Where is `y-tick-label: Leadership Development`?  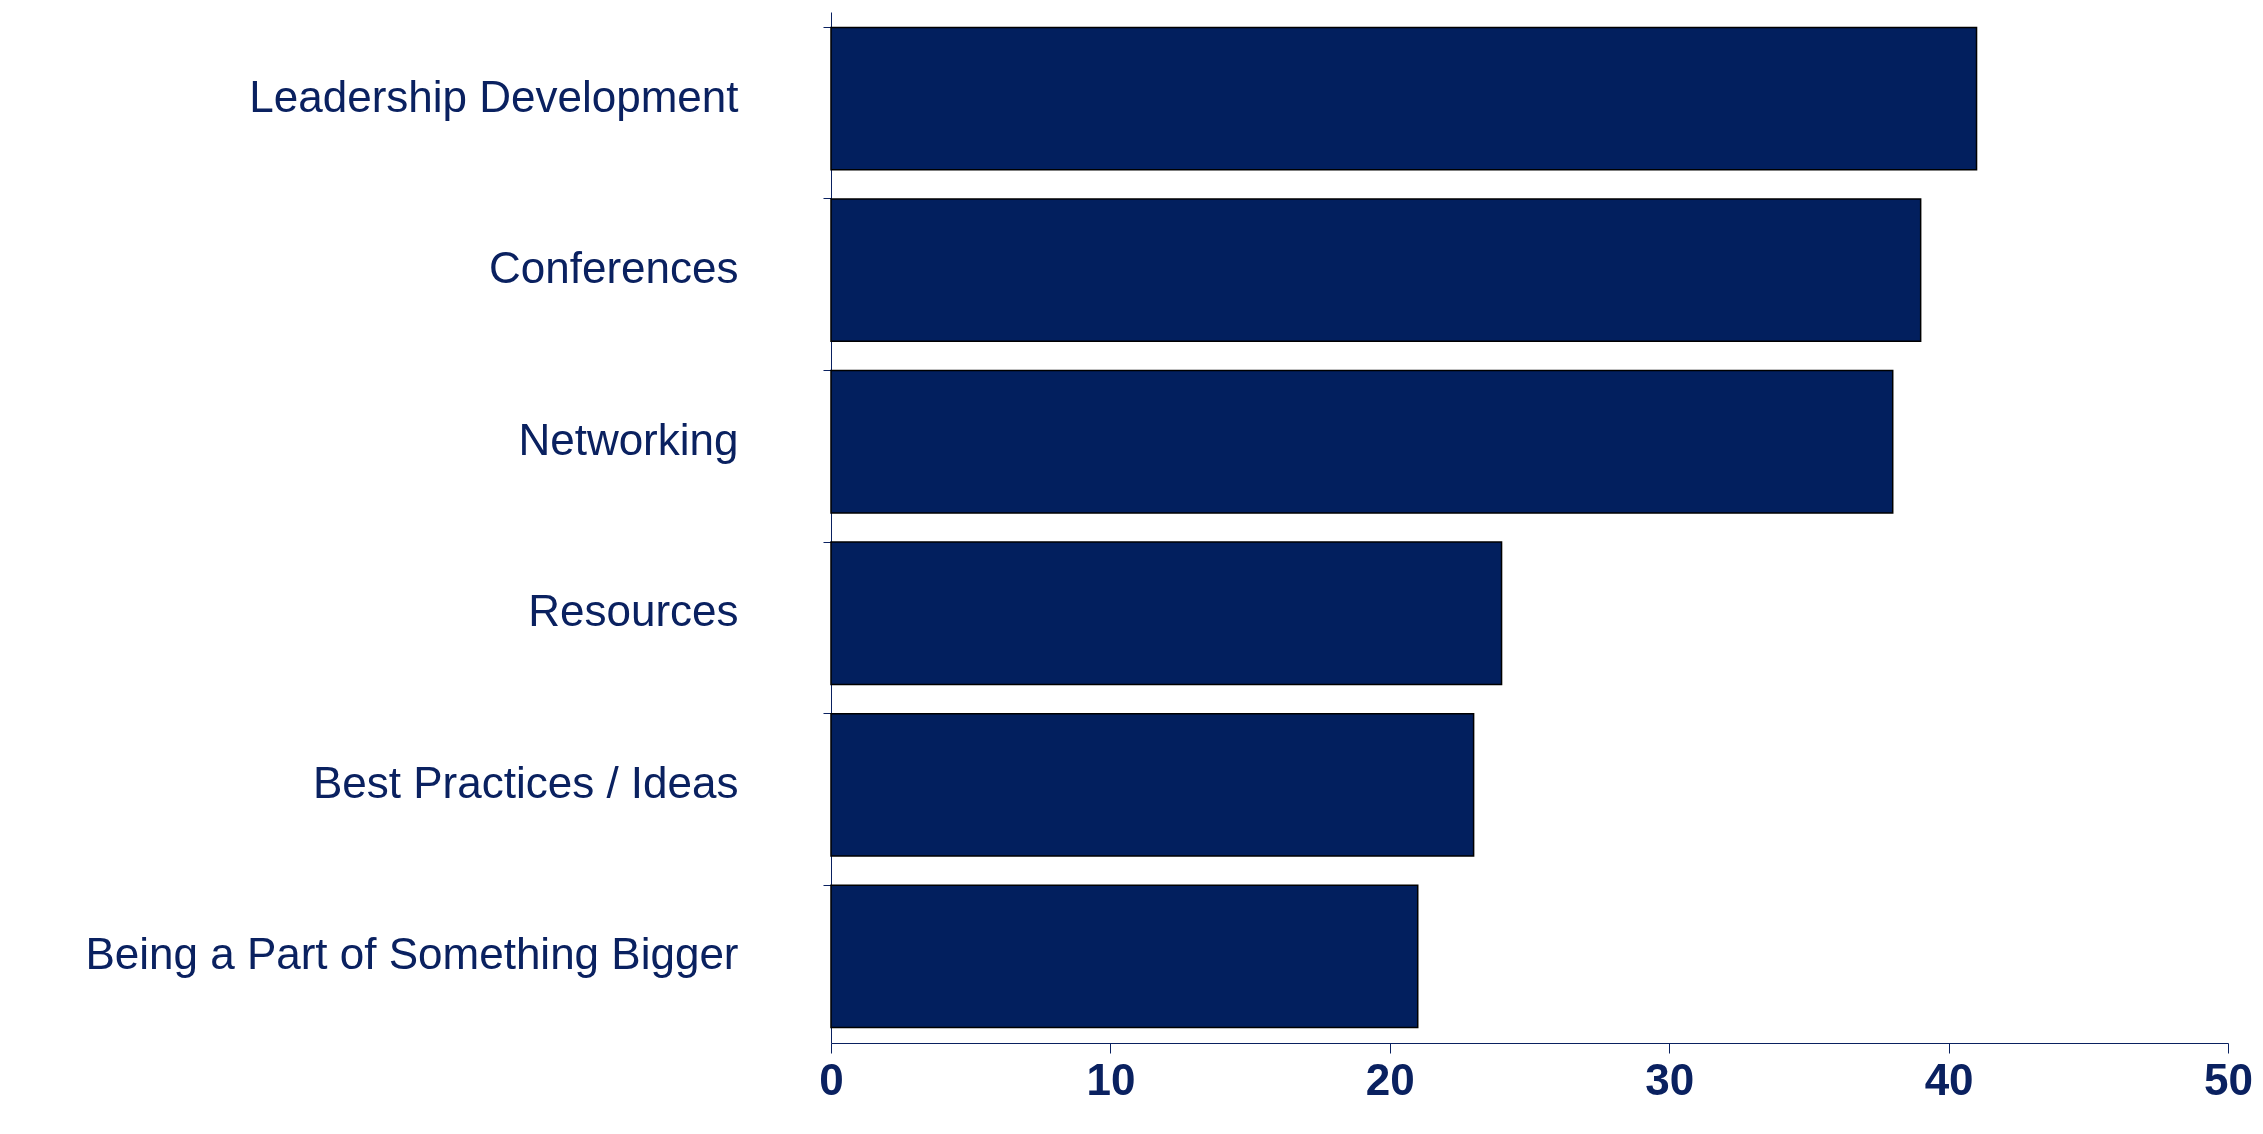 y-tick-label: Leadership Development is located at coordinates (494, 96).